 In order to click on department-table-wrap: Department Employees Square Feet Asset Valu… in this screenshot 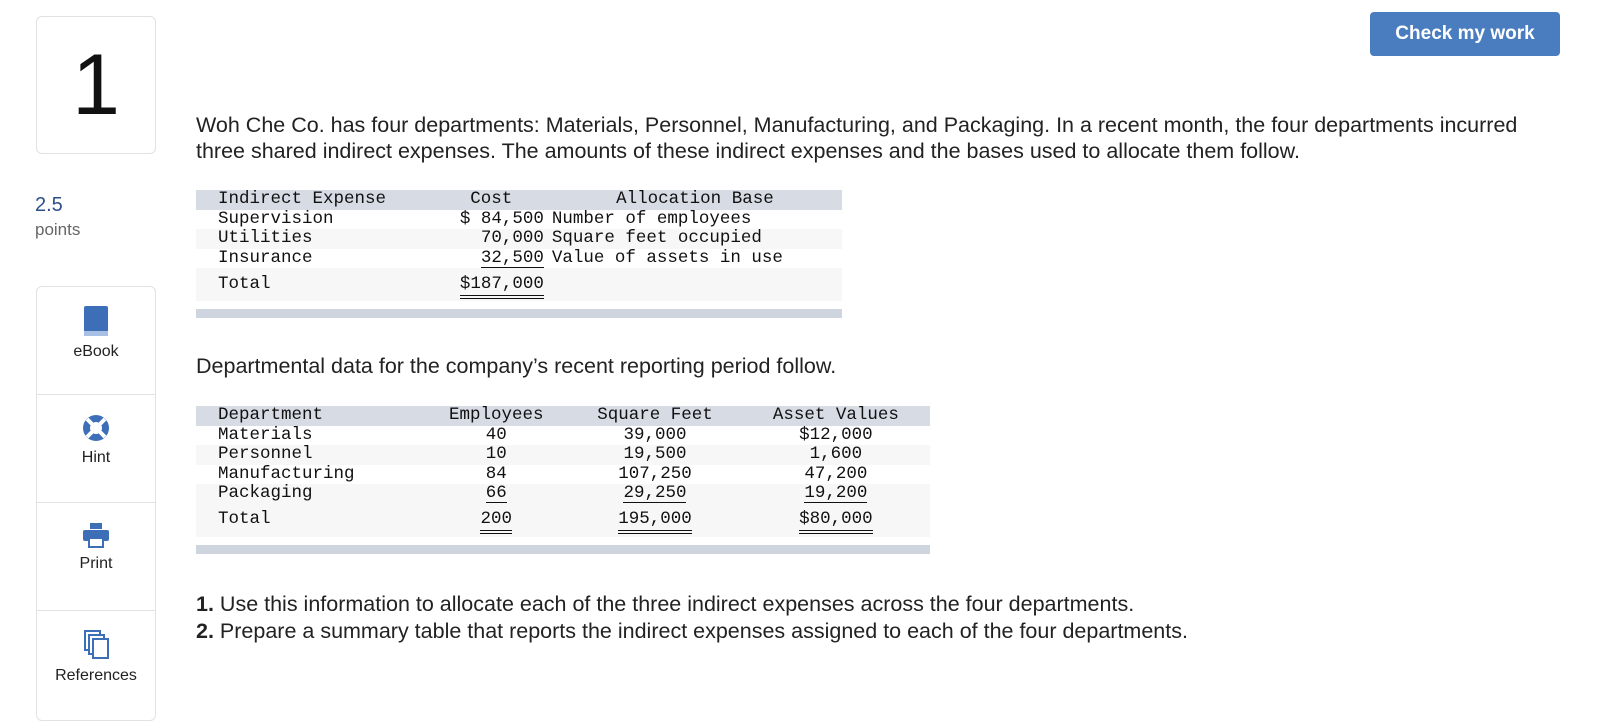, I will do `click(563, 479)`.